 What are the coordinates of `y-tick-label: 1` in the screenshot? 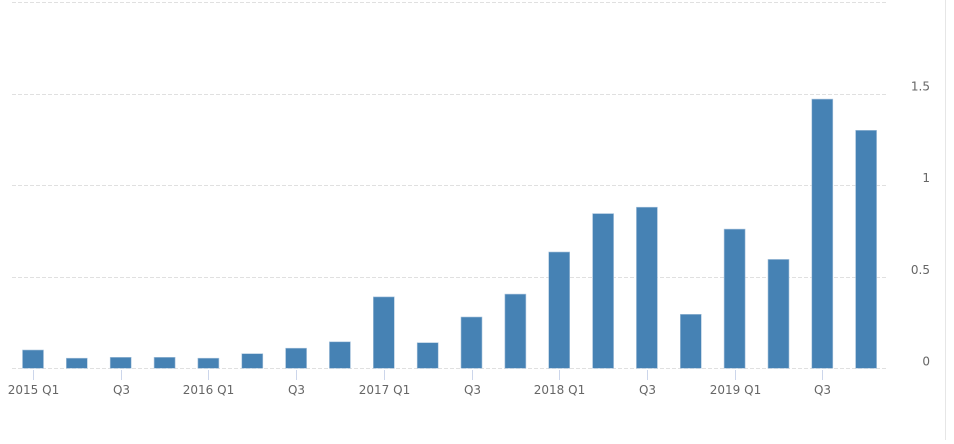 It's located at (926, 178).